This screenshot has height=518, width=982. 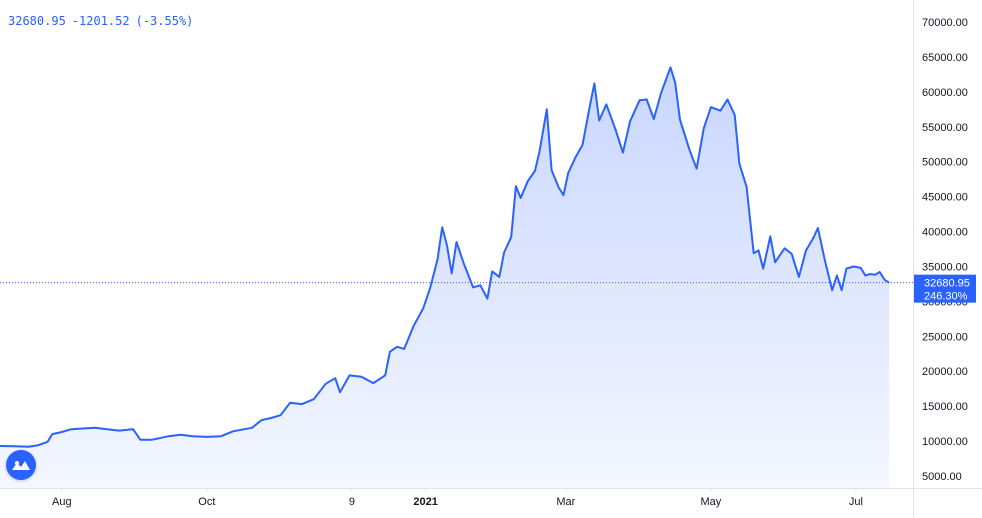 What do you see at coordinates (457, 498) in the screenshot?
I see `x-axis-ticks: Aug Oct 9 2021 Mar May Jul` at bounding box center [457, 498].